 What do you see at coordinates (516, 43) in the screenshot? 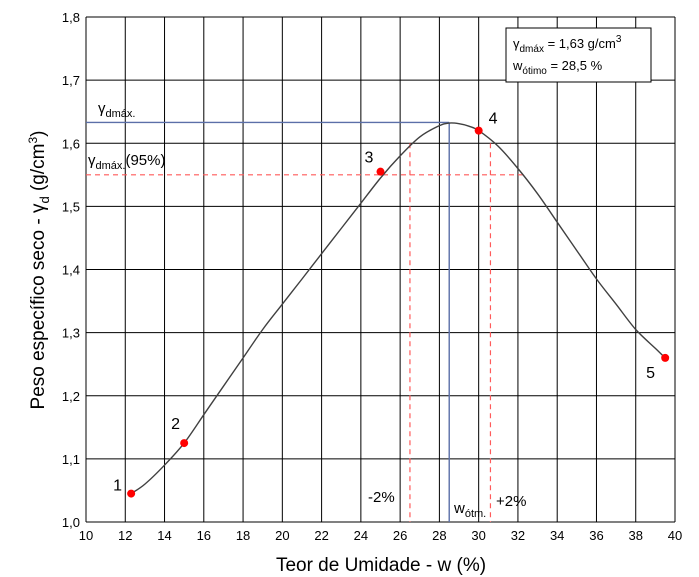
I see `legend-gamma-symbol: γ` at bounding box center [516, 43].